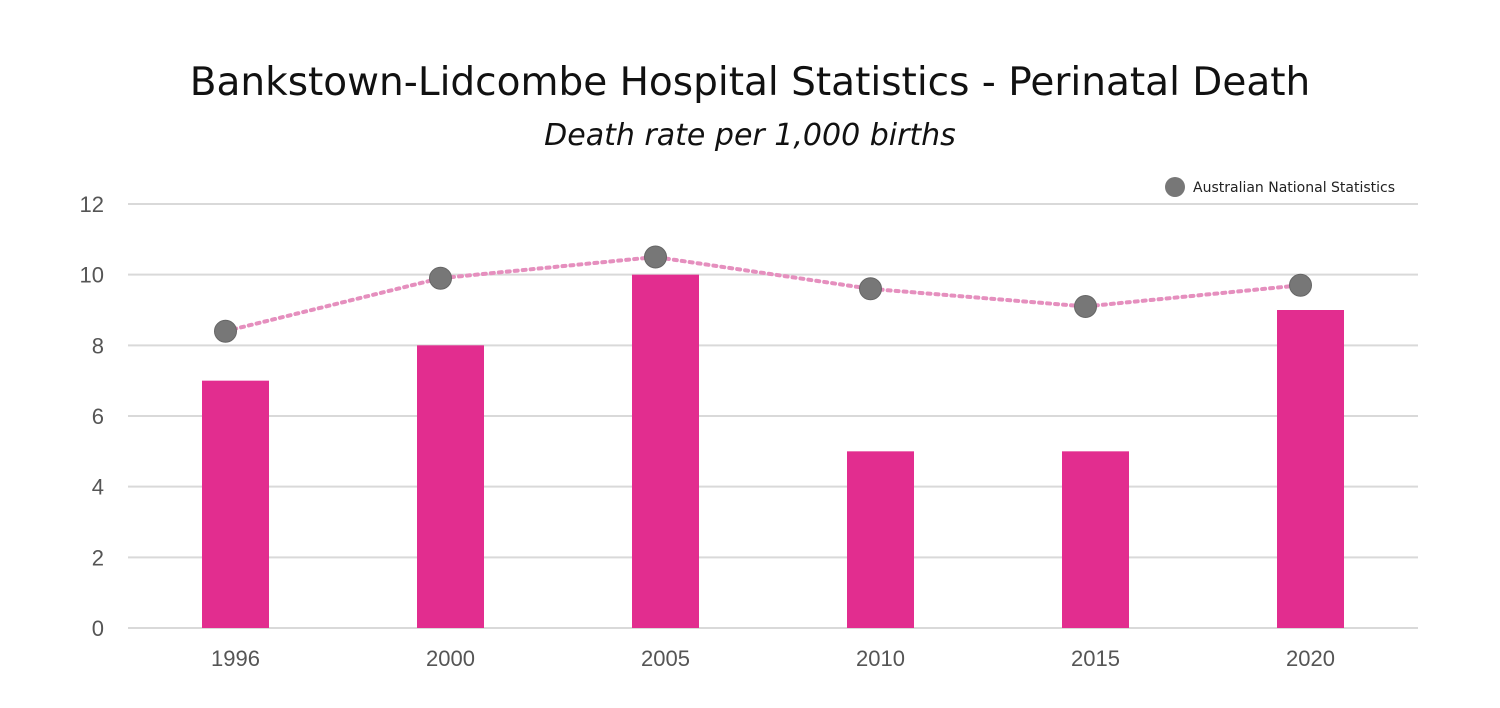 The image size is (1500, 708). I want to click on y-tick-label: 2, so click(98, 557).